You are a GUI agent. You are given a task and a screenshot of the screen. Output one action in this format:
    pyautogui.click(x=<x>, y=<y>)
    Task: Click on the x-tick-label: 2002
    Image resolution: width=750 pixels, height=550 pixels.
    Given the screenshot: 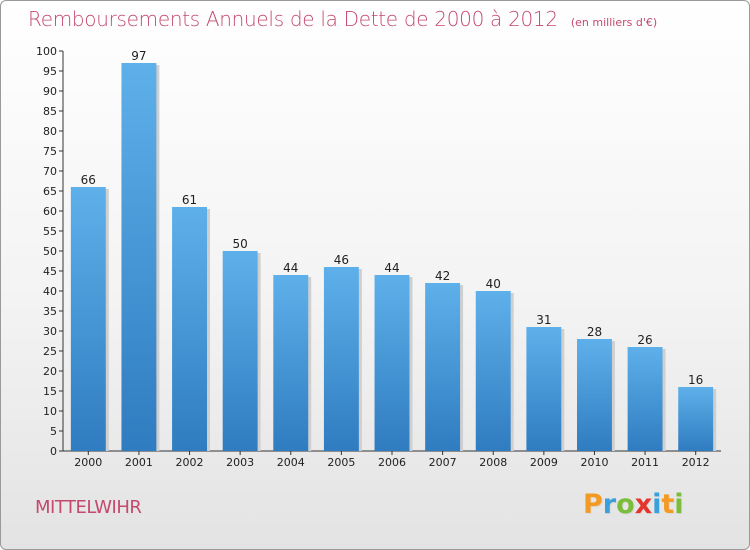 What is the action you would take?
    pyautogui.click(x=190, y=462)
    